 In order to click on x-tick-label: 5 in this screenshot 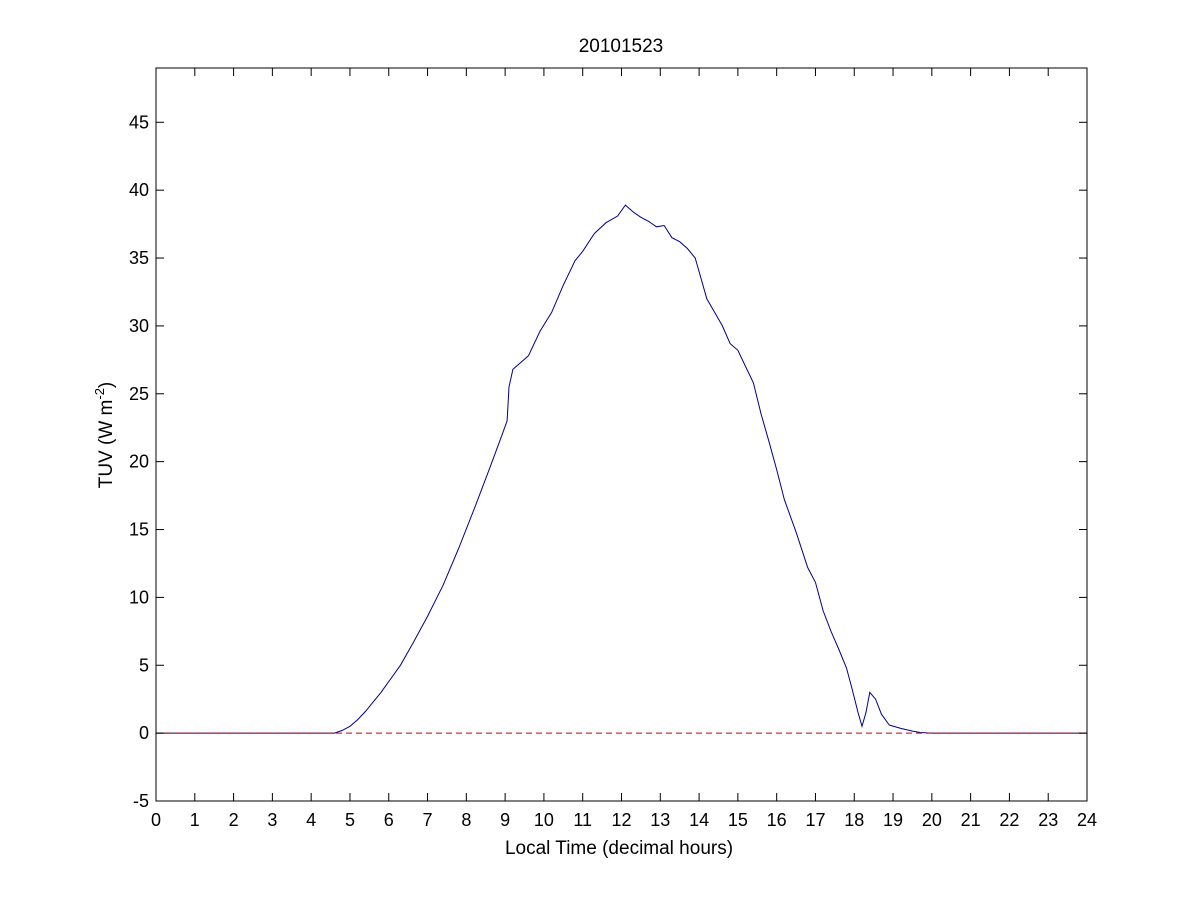, I will do `click(350, 820)`.